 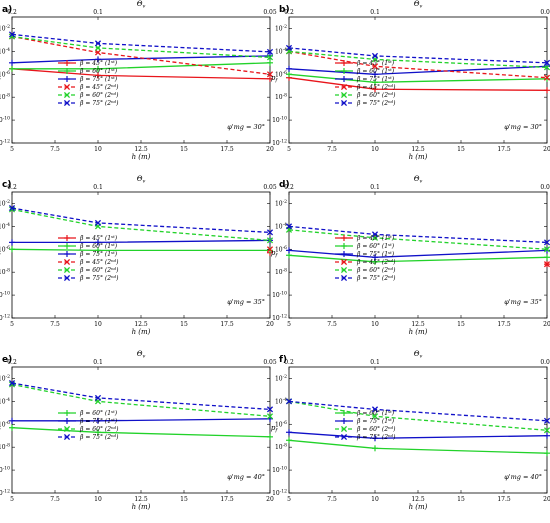 I want to click on series-line-beta45-1st, so click(x=141, y=74).